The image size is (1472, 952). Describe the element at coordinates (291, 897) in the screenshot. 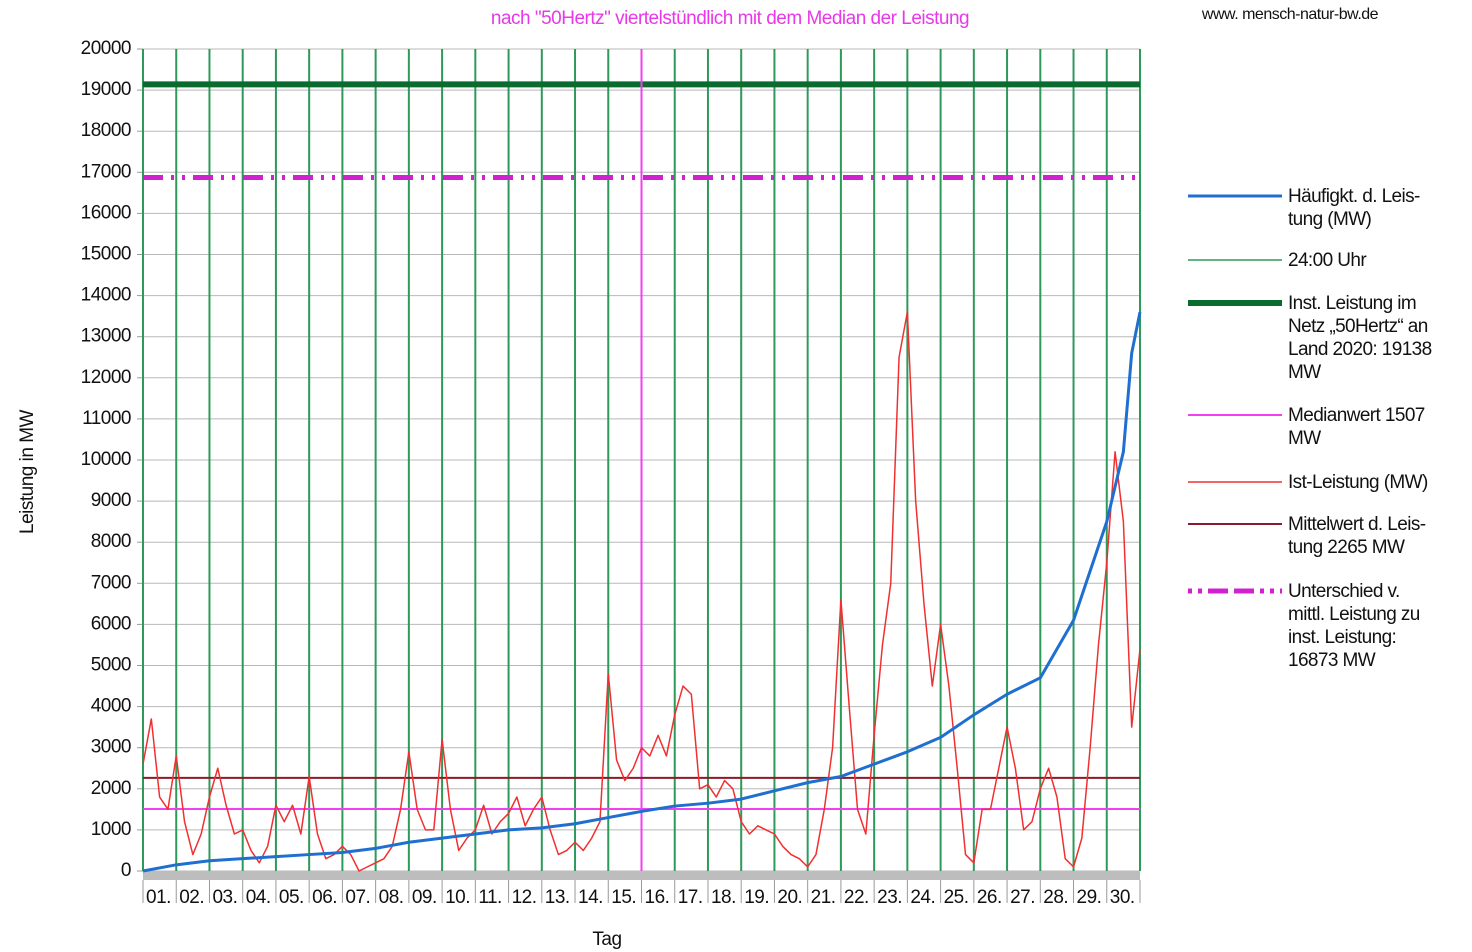

I see `x-tick-label: 05.` at that location.